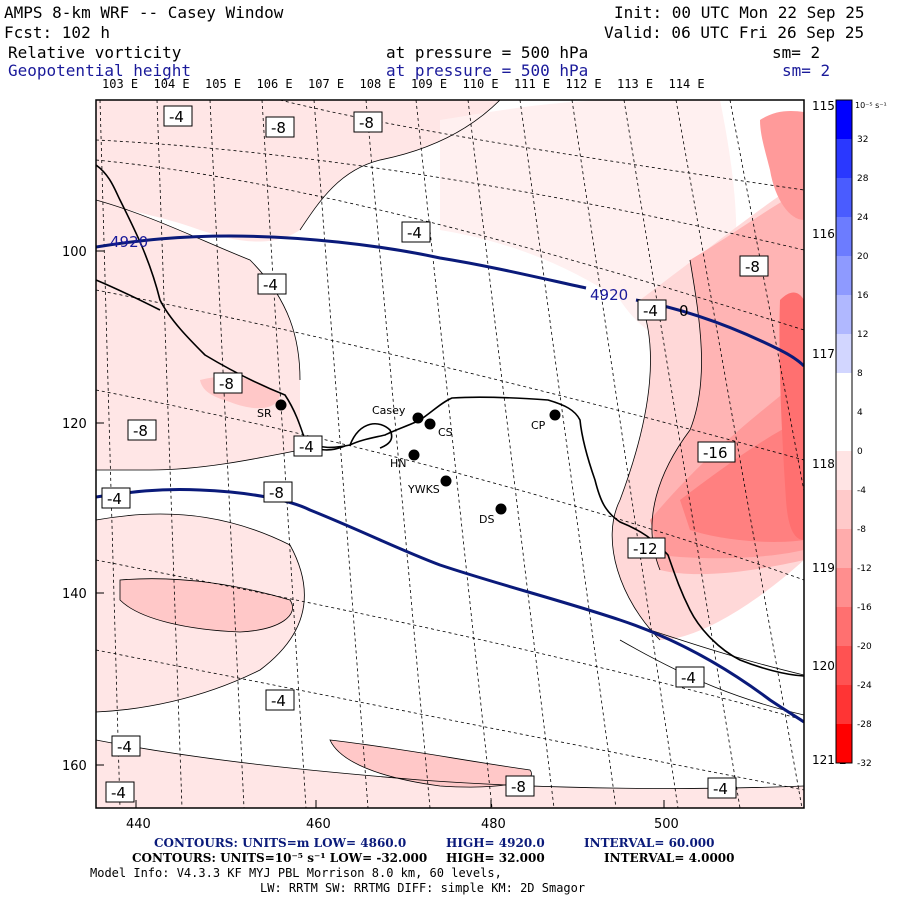 This screenshot has height=900, width=900. Describe the element at coordinates (864, 686) in the screenshot. I see `colorbar-label: -24` at that location.